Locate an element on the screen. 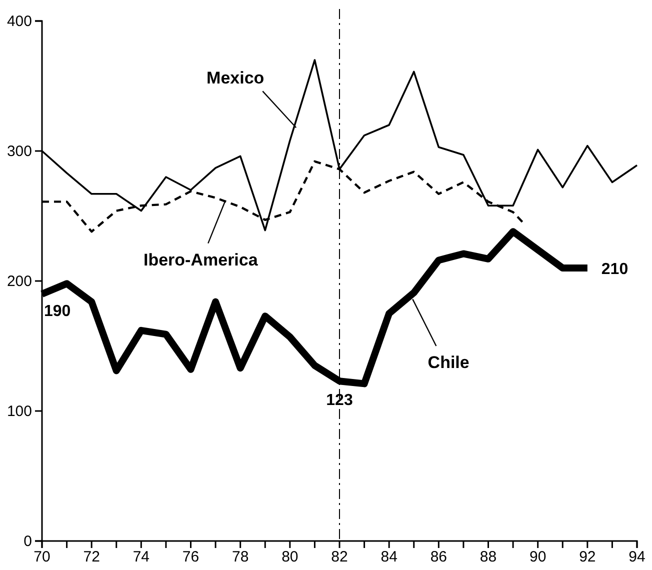  annotation: 210 is located at coordinates (614, 269).